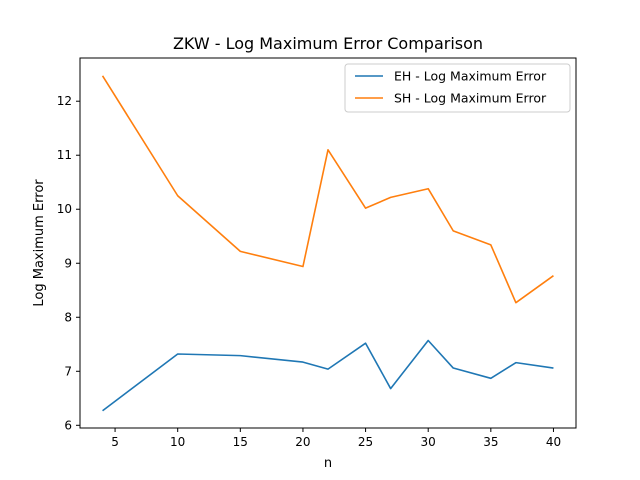 The width and height of the screenshot is (640, 480). I want to click on x-tick-label: 5, so click(115, 442).